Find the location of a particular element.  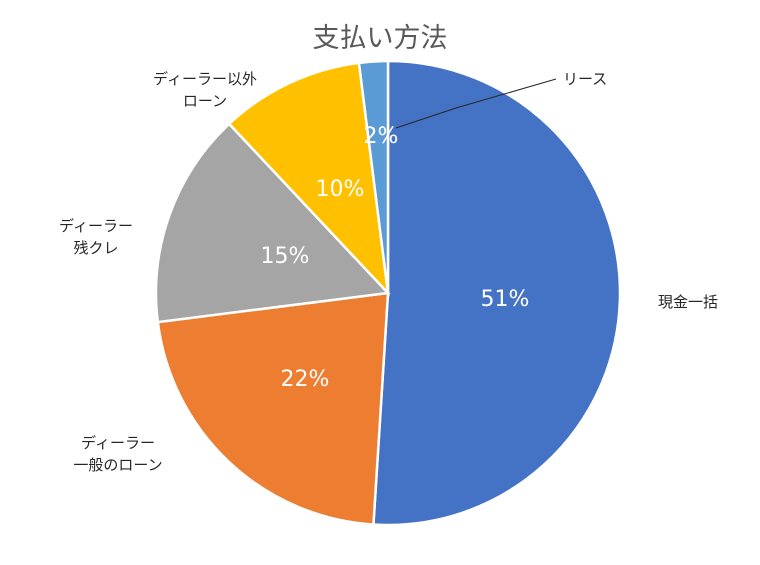

slice-value-label-1: 22% is located at coordinates (305, 379).